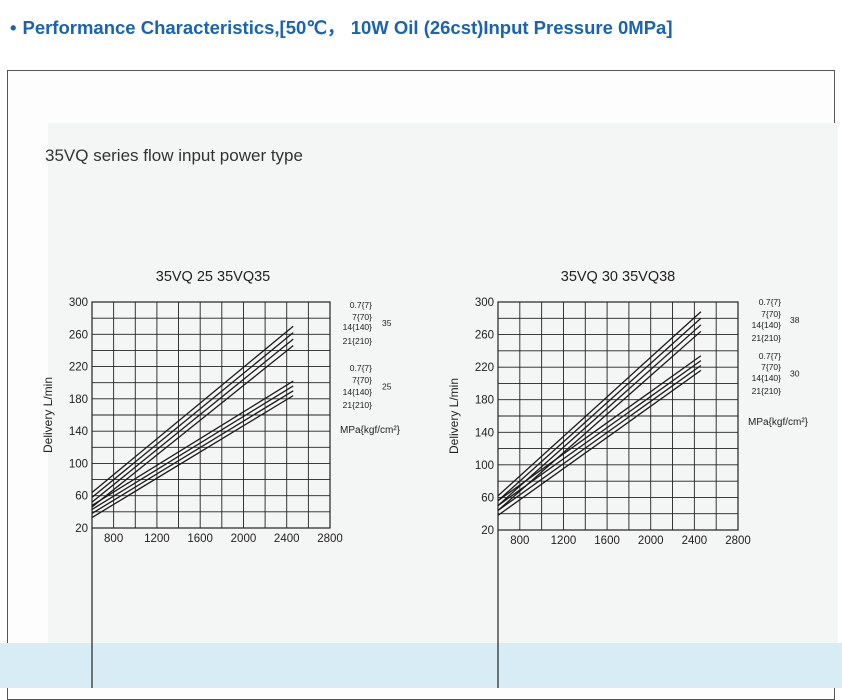 Image resolution: width=842 pixels, height=700 pixels. Describe the element at coordinates (387, 387) in the screenshot. I see `group-label: 25` at that location.